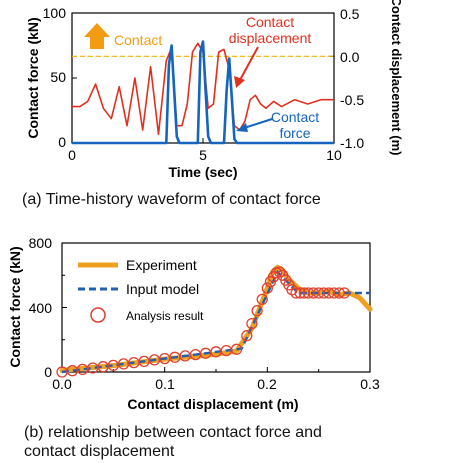 The width and height of the screenshot is (474, 463). What do you see at coordinates (249, 63) in the screenshot?
I see `a-displacement-pointer` at bounding box center [249, 63].